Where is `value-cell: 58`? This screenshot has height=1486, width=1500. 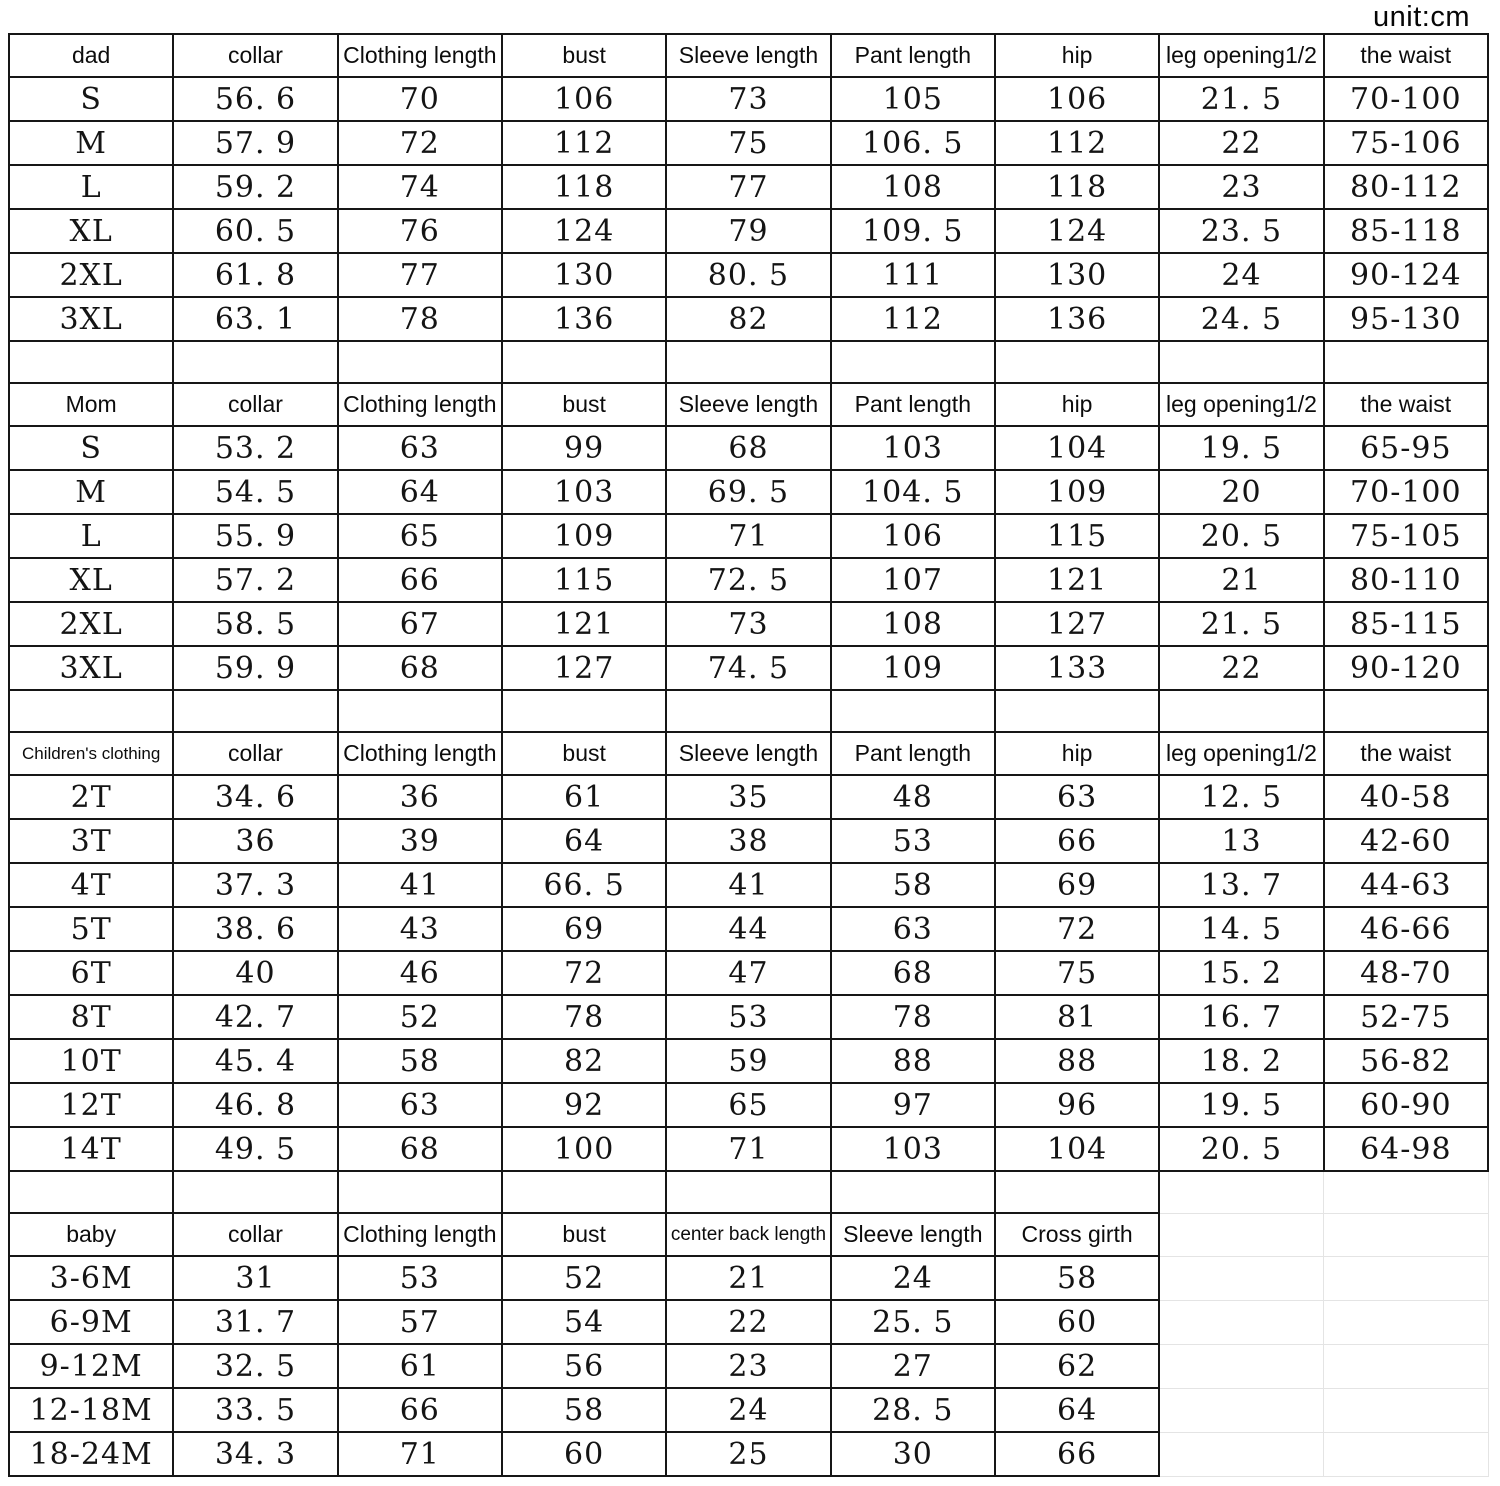 value-cell: 58 is located at coordinates (1077, 1278).